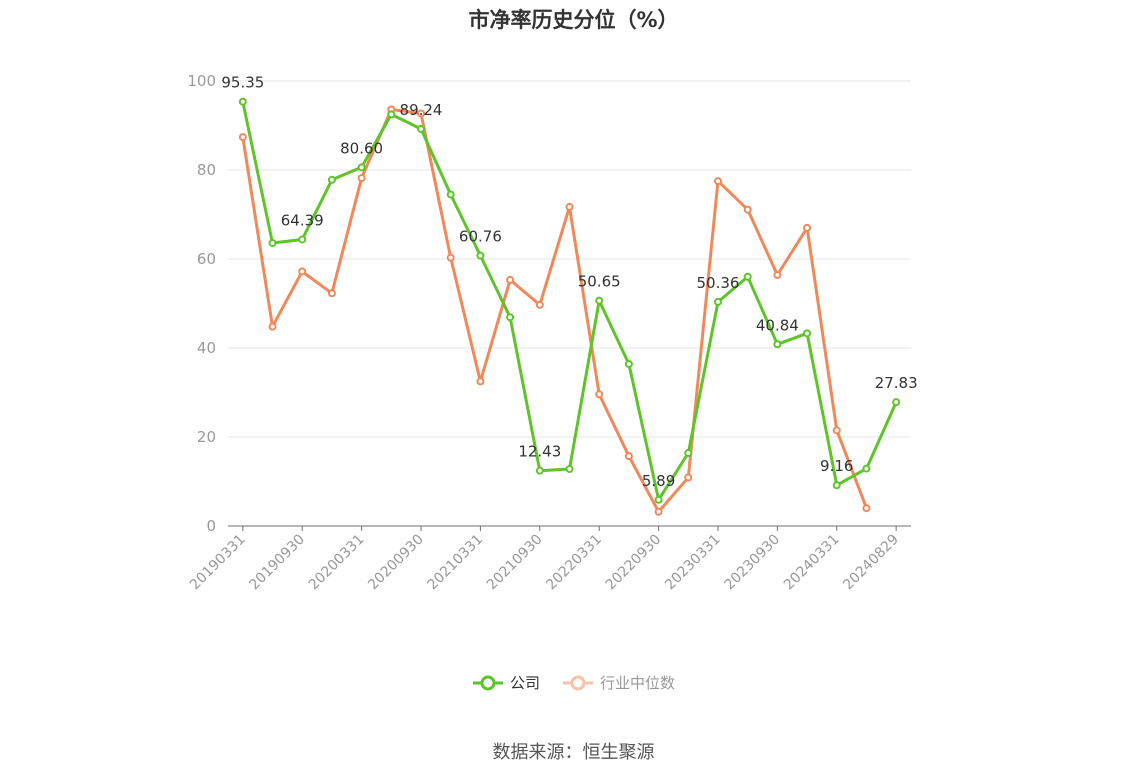  Describe the element at coordinates (206, 437) in the screenshot. I see `y-tick-label: 20` at that location.